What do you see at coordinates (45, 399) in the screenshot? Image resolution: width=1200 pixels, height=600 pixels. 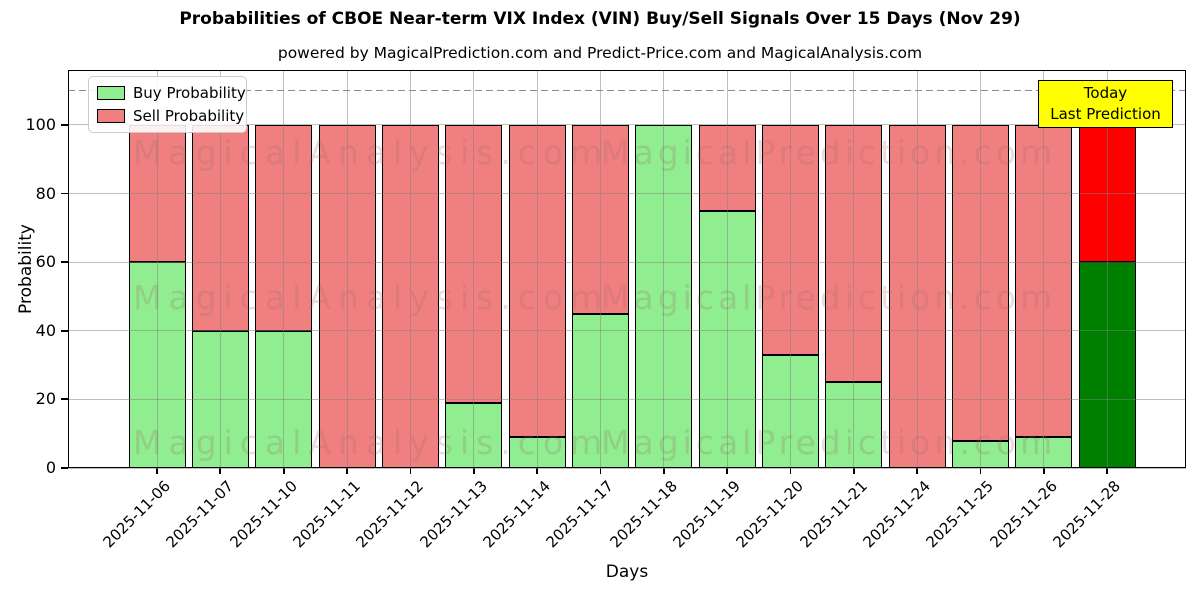 I see `y-tick-label: 20` at bounding box center [45, 399].